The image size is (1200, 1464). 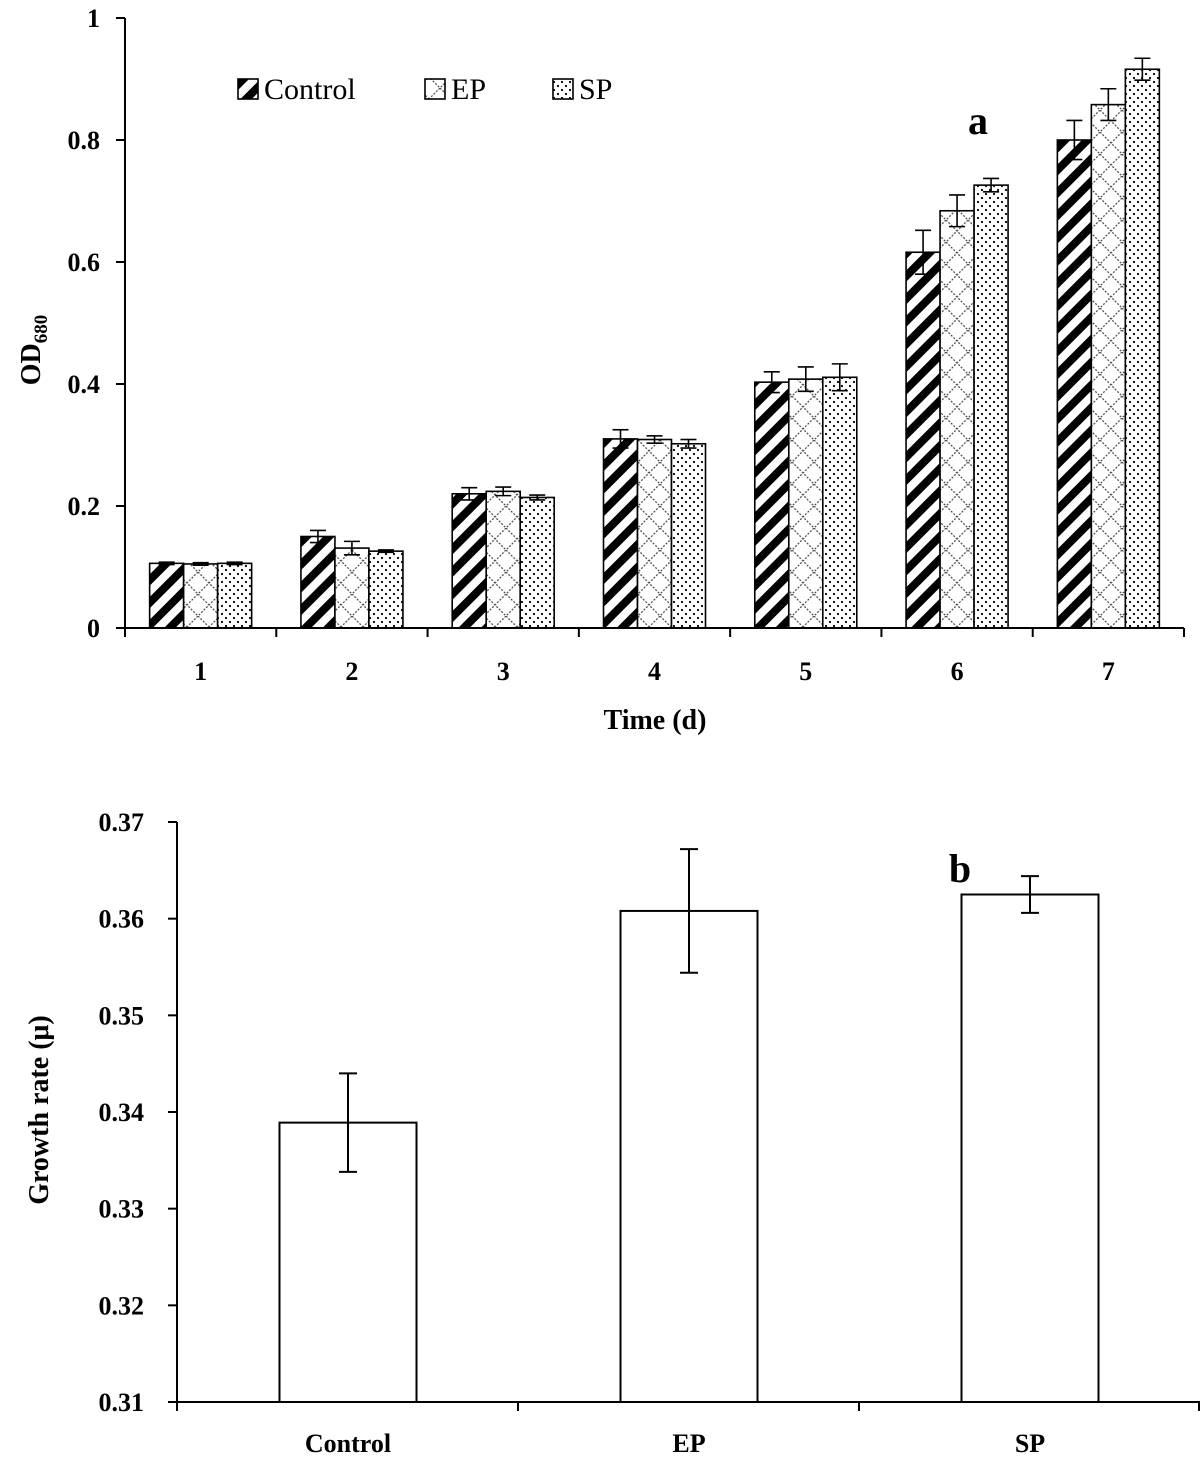 I want to click on y-tick-label: 0.31, so click(x=122, y=1402).